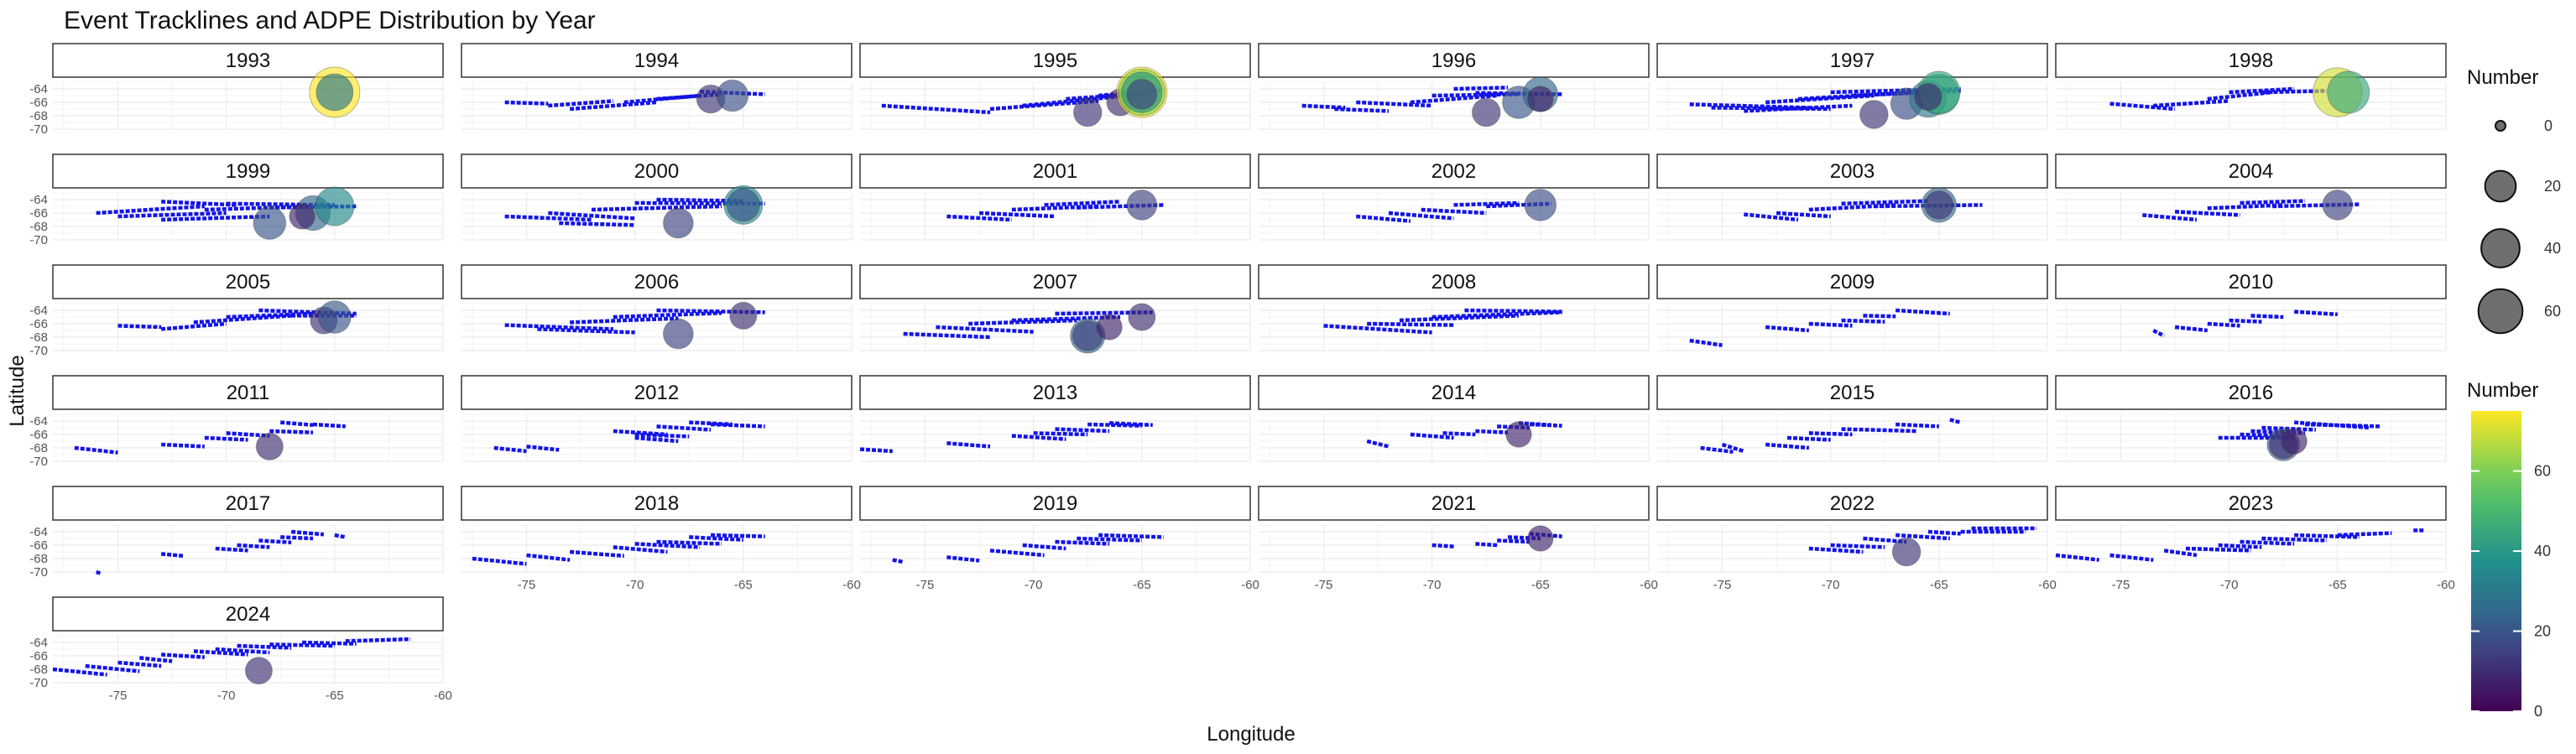 The image size is (2576, 754). I want to click on facet-strip-label: 2022, so click(1852, 504).